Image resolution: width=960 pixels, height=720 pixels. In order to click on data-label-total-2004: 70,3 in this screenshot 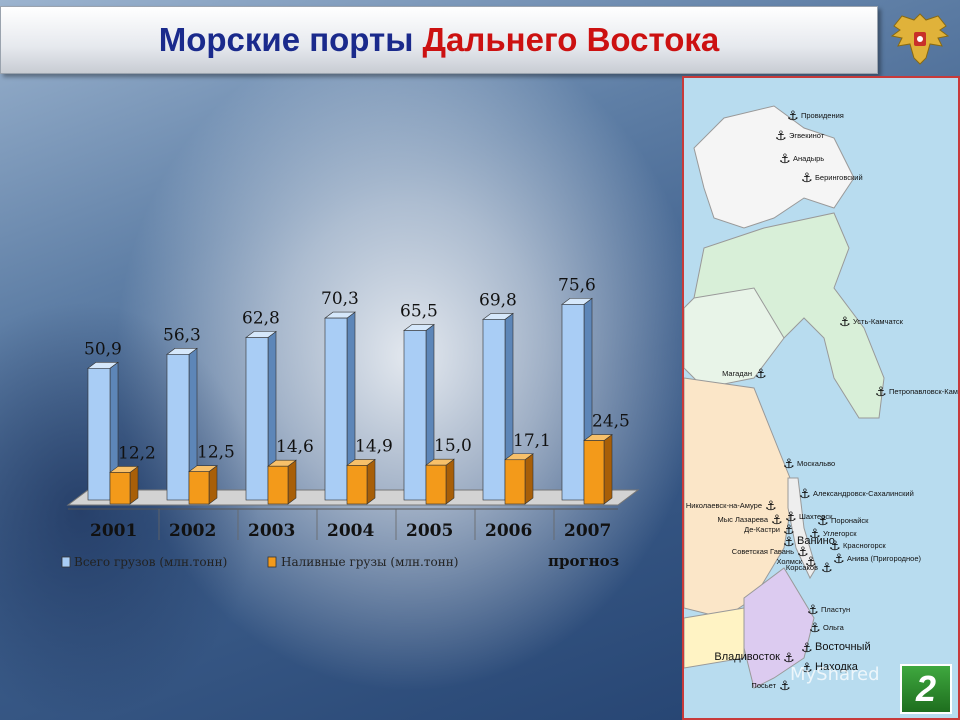, I will do `click(340, 299)`.